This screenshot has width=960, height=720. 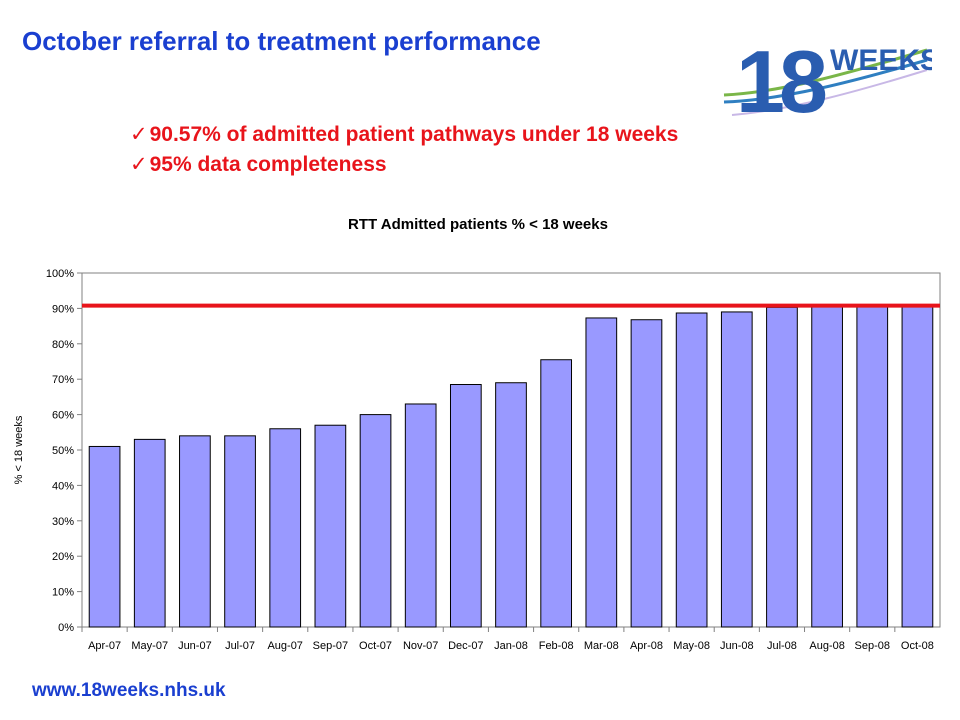 What do you see at coordinates (268, 164) in the screenshot?
I see `bullet-text: 95% data completeness` at bounding box center [268, 164].